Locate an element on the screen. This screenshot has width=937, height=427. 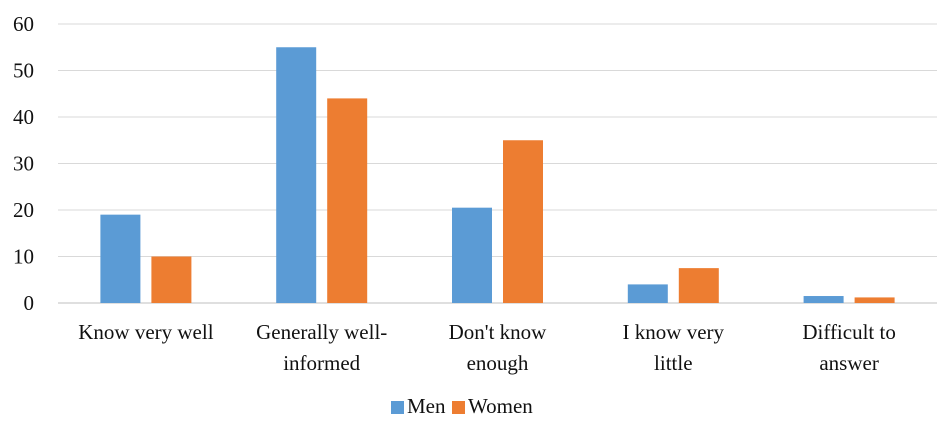
category-label: I know very little is located at coordinates (674, 347).